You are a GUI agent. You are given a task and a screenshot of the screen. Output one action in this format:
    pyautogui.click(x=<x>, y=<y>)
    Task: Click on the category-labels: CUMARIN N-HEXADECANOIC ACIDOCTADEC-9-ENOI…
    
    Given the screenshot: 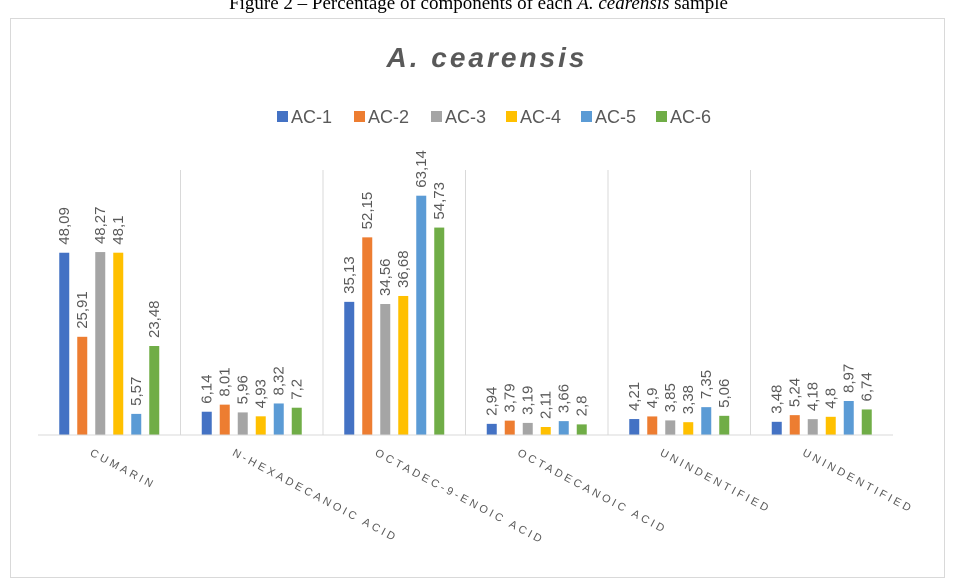 What is the action you would take?
    pyautogui.click(x=502, y=497)
    